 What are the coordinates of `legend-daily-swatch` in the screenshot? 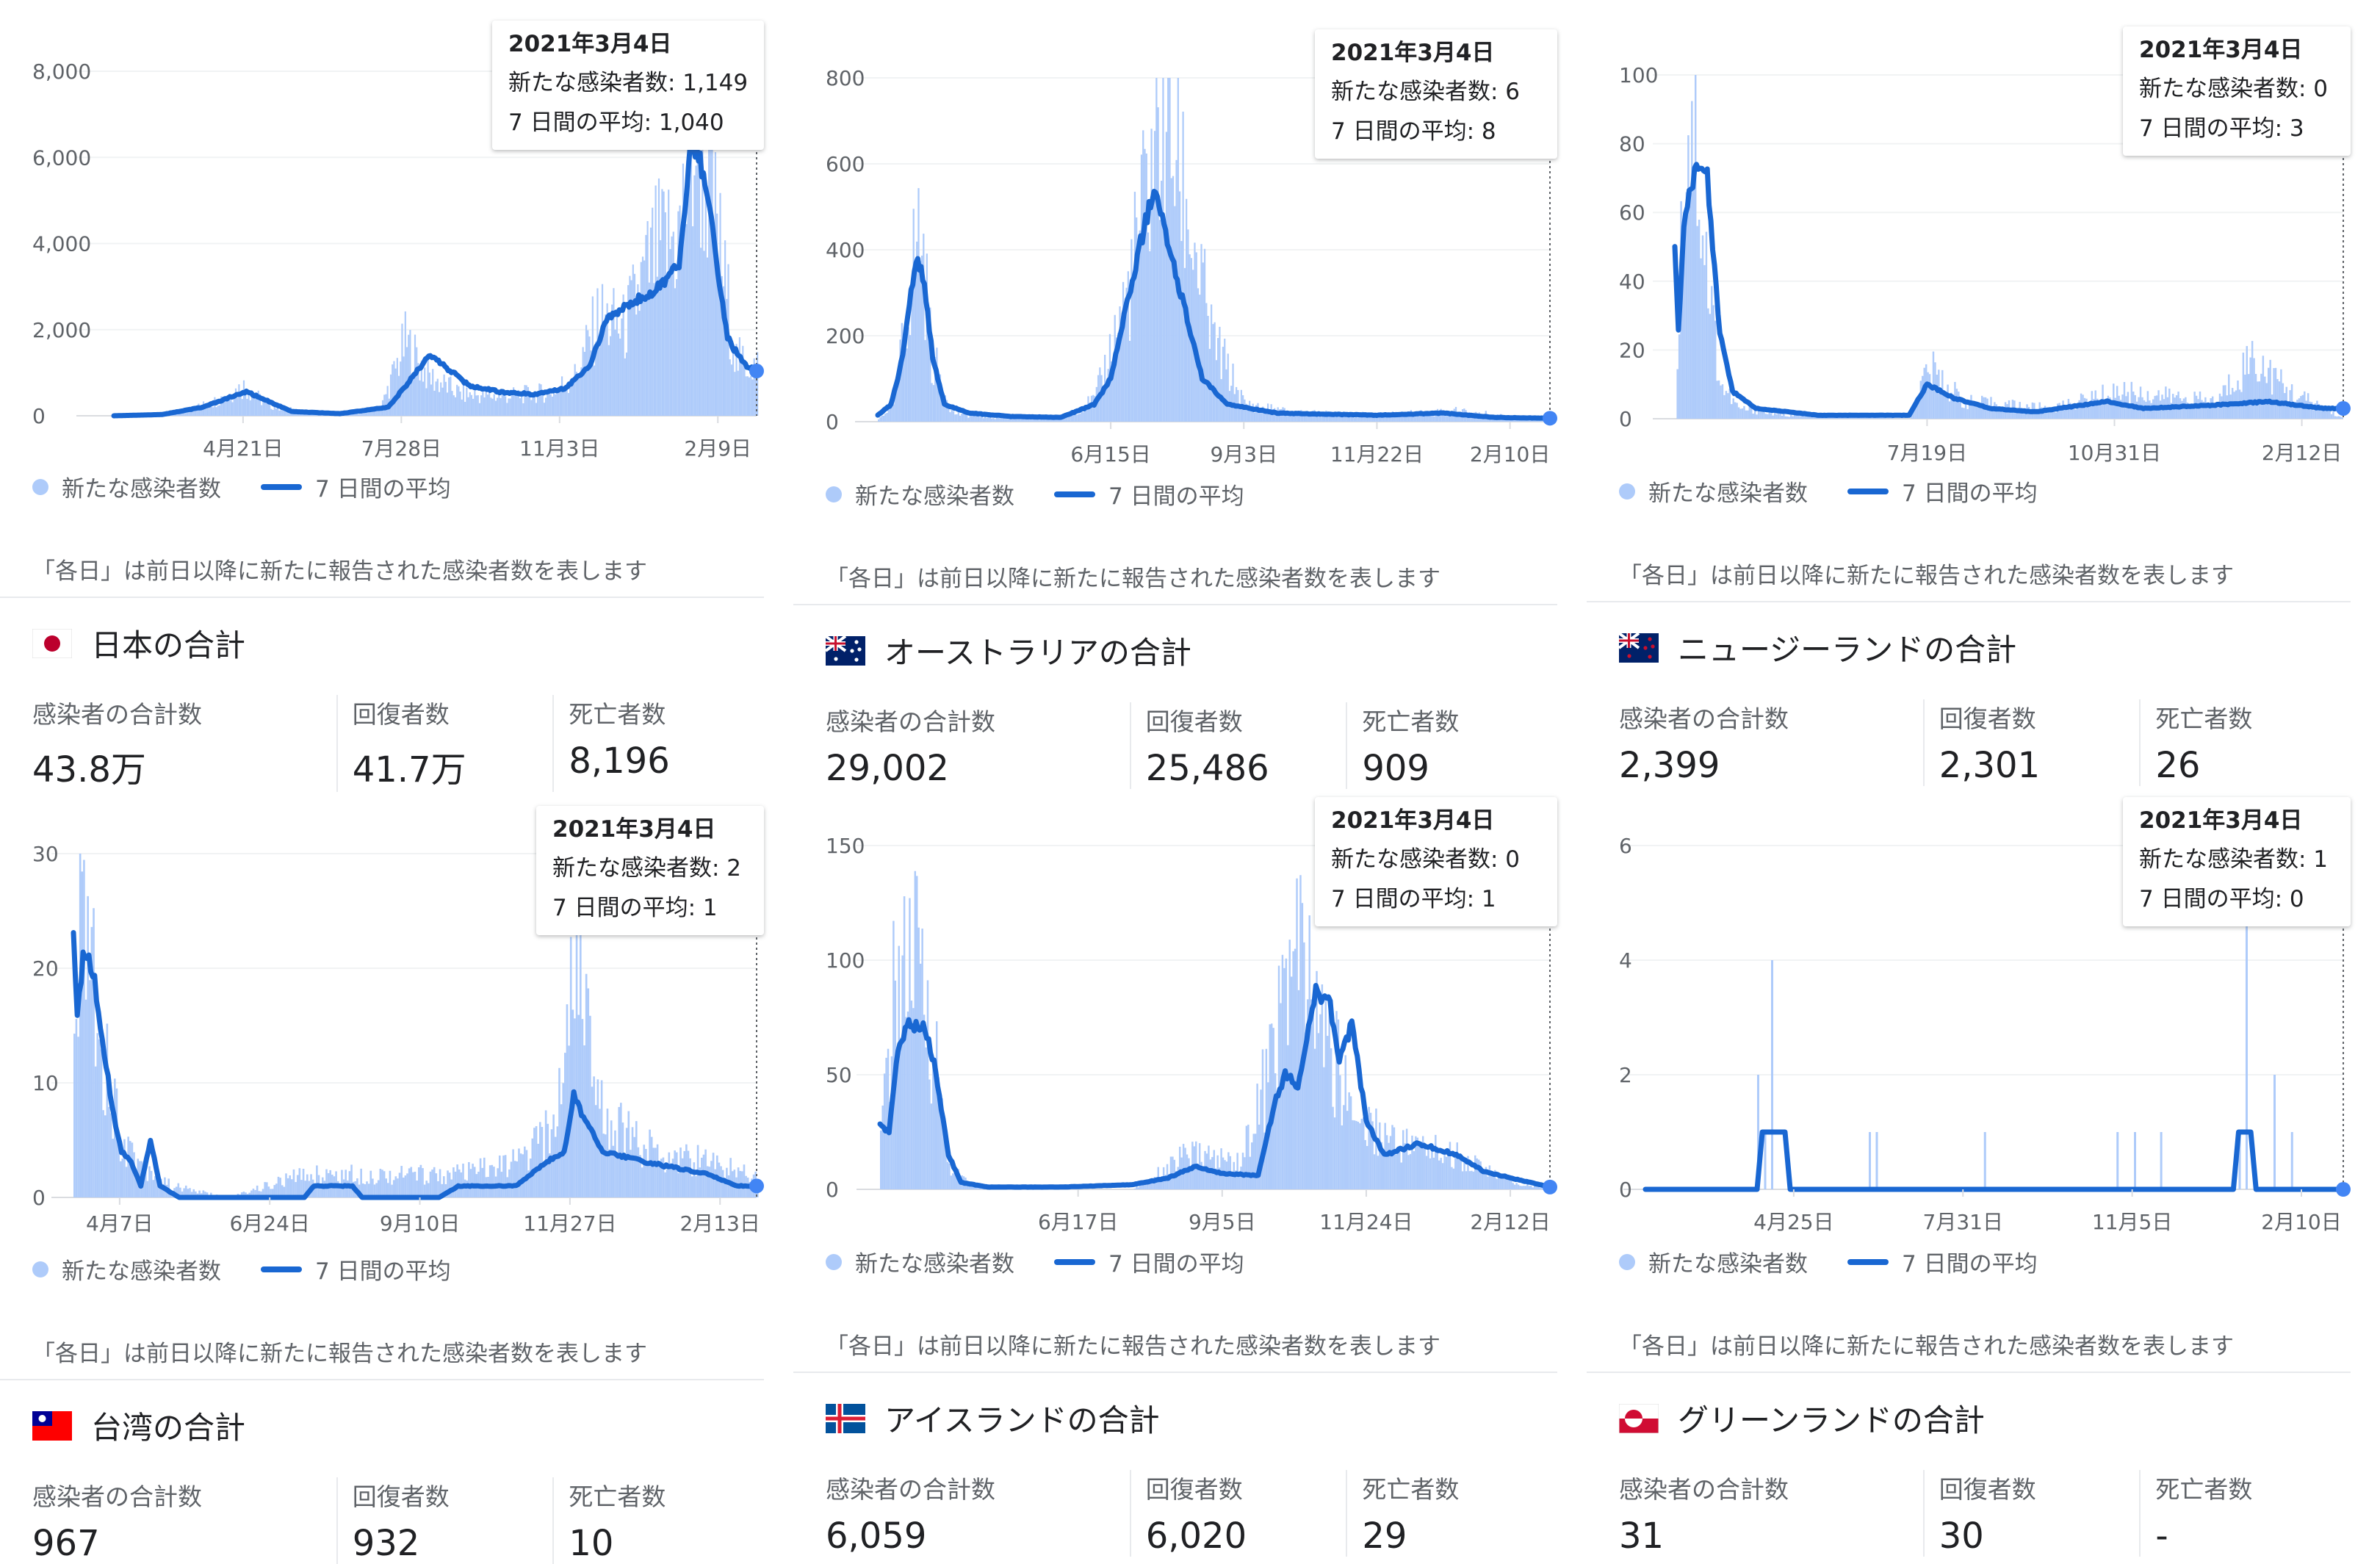 It's located at (1627, 491).